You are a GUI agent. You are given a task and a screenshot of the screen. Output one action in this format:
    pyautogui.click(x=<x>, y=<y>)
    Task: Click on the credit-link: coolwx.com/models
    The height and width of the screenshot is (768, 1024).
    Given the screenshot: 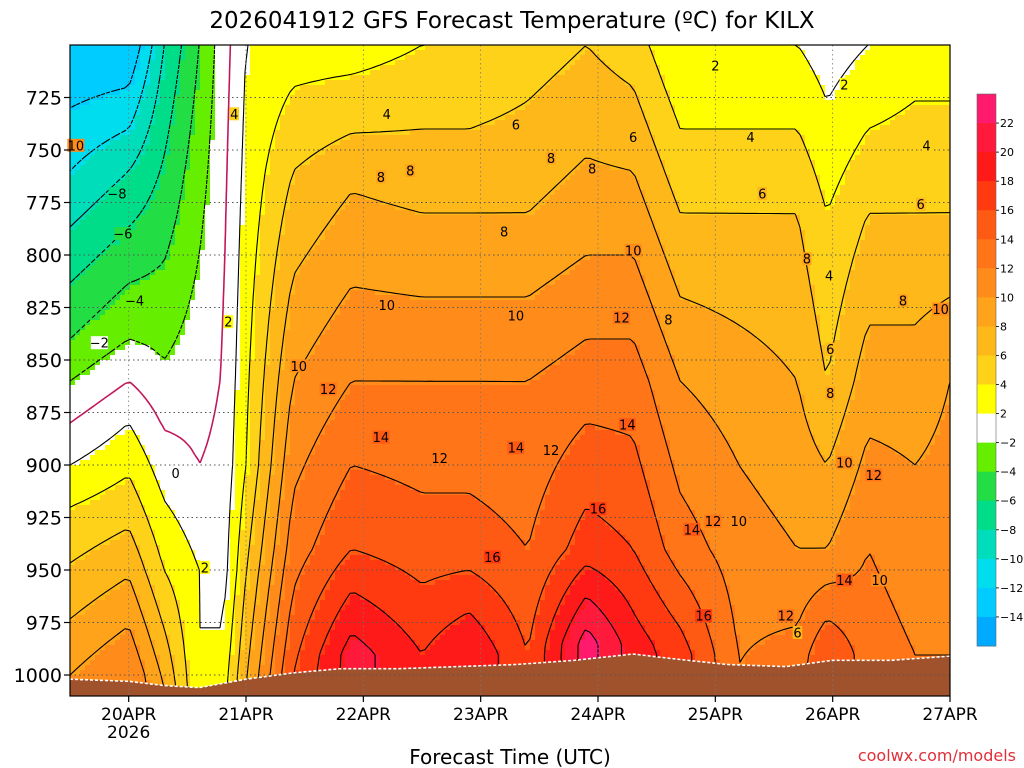 What is the action you would take?
    pyautogui.click(x=937, y=755)
    